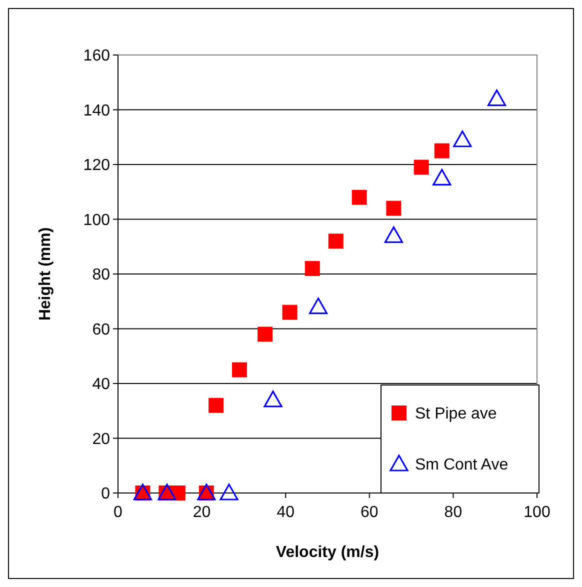 This screenshot has width=582, height=587. Describe the element at coordinates (456, 414) in the screenshot. I see `legend-label: St Pipe ave` at that location.